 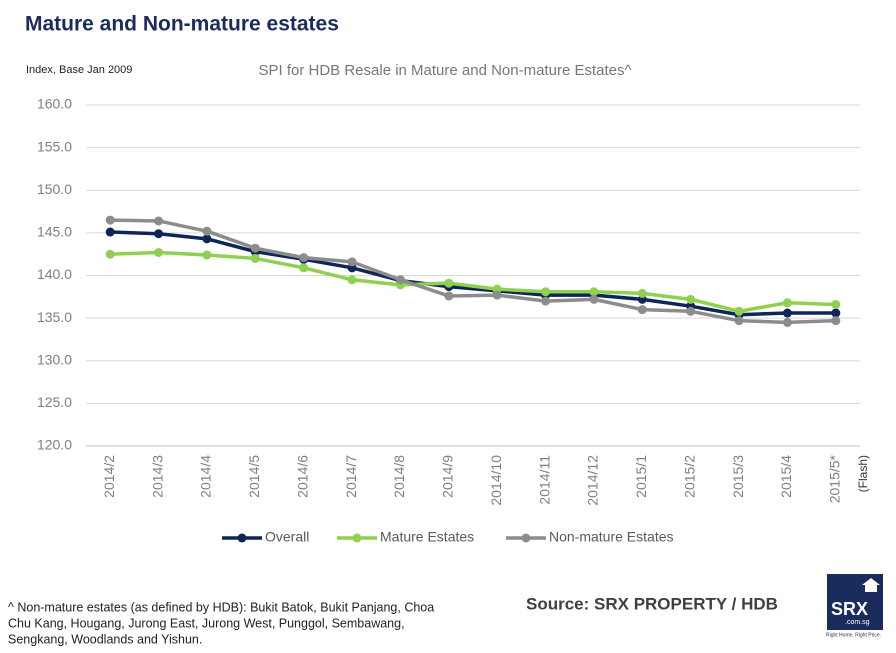 I want to click on y-tick-label: 120.0, so click(x=54, y=445).